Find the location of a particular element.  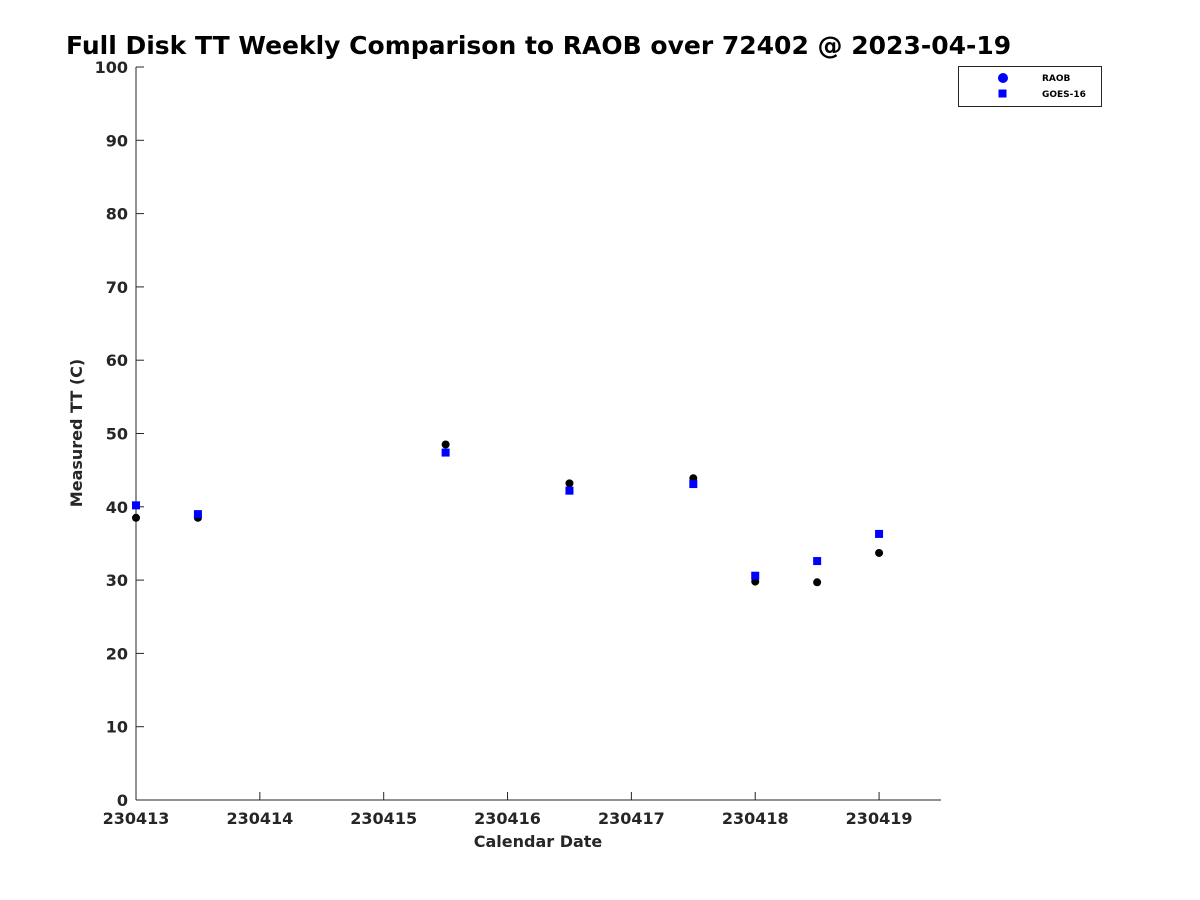

y-ticks: 0 10 20 30 40 50 60 70 80 90 100 is located at coordinates (119, 434).